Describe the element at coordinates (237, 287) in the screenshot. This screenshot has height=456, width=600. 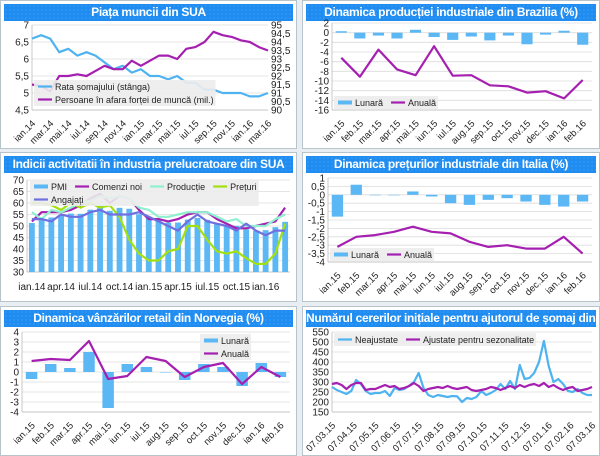
I see `x-tick-label: oct.15` at that location.